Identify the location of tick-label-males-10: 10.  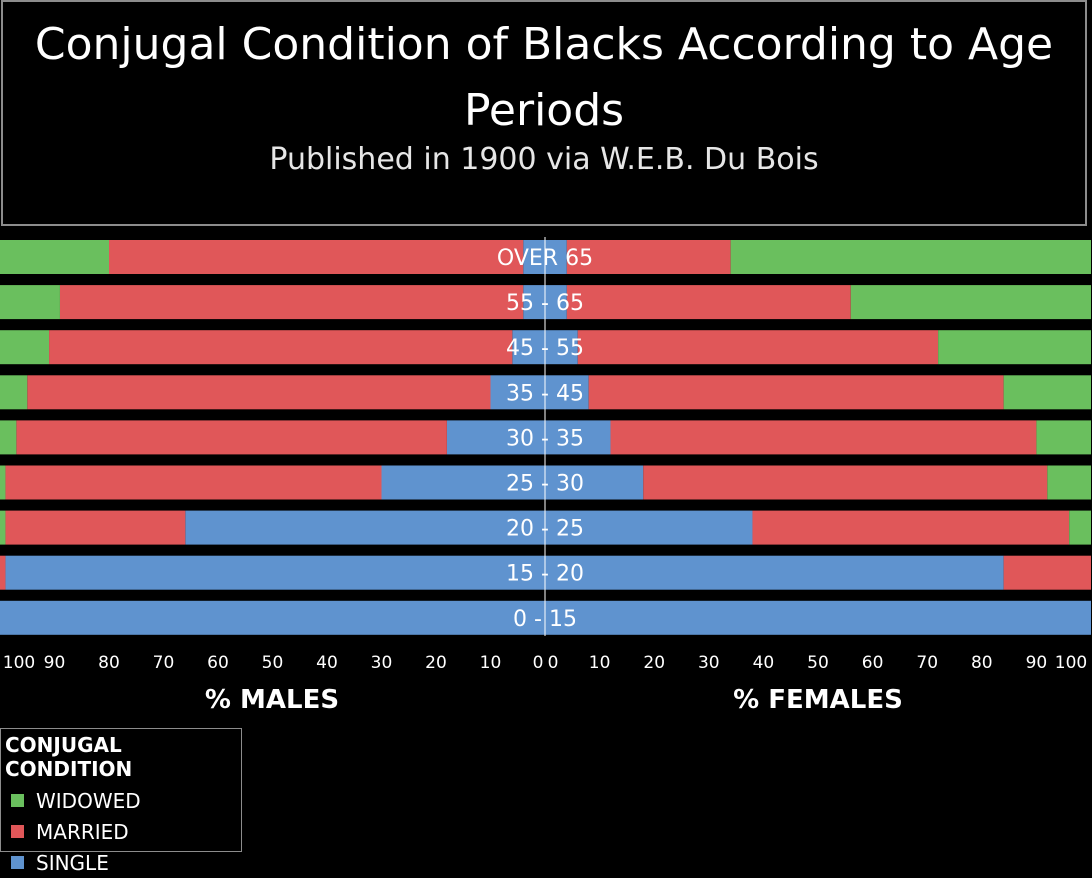
(491, 663).